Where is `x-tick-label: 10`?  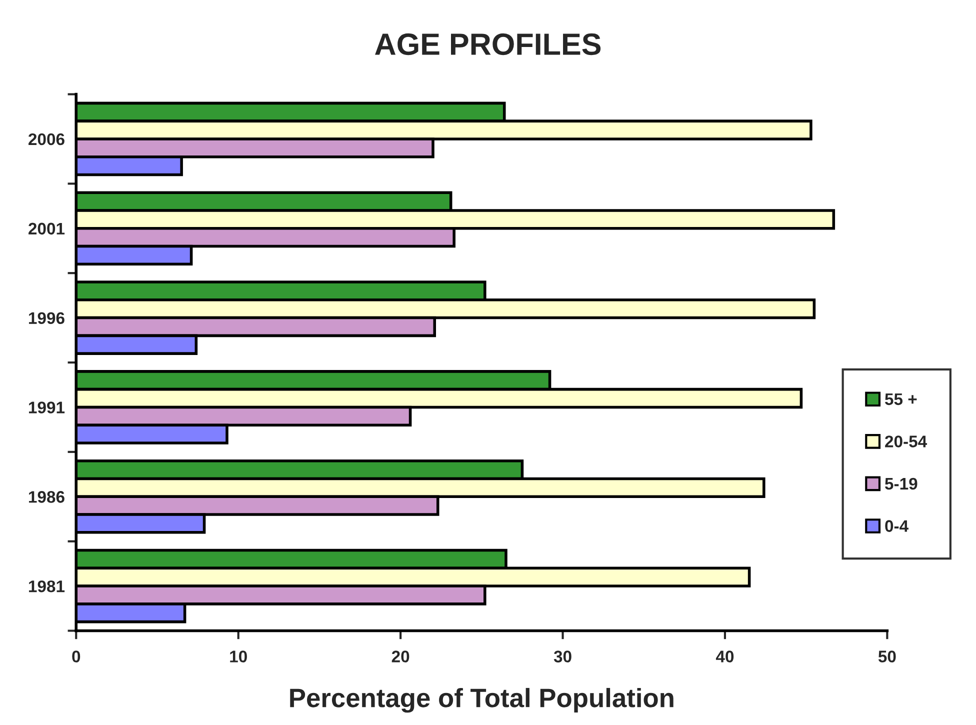 x-tick-label: 10 is located at coordinates (238, 656).